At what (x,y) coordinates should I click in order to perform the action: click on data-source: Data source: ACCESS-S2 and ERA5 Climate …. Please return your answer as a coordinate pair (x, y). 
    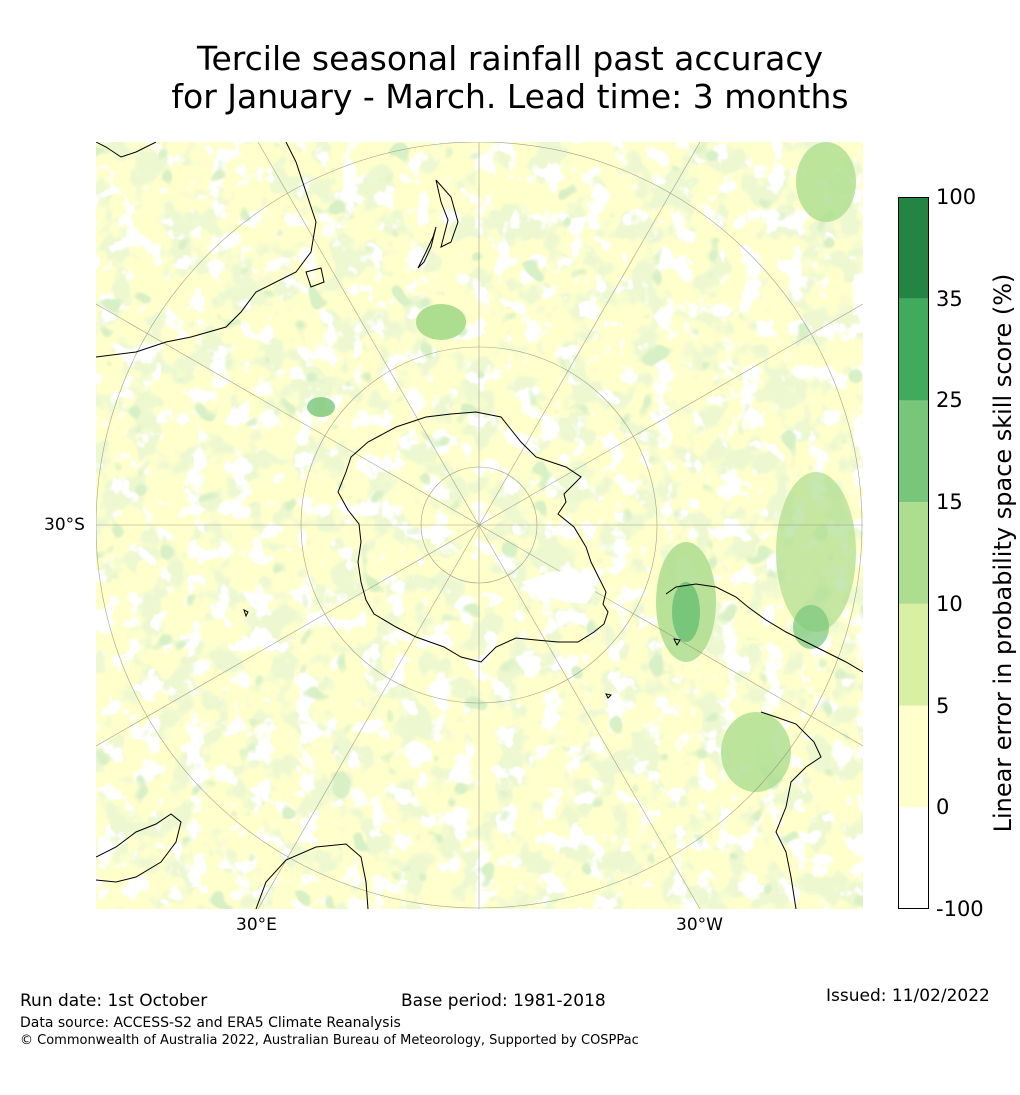
    Looking at the image, I should click on (210, 1023).